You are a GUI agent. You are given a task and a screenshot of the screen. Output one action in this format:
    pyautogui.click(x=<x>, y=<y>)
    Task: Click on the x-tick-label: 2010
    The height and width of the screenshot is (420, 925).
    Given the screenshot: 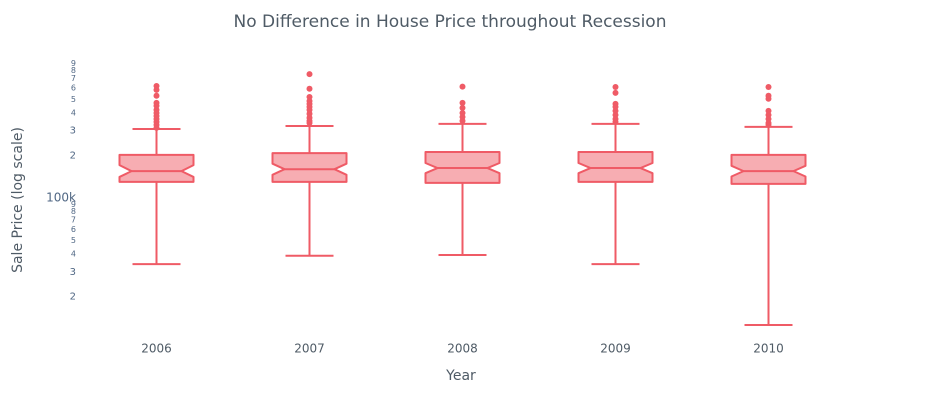 What is the action you would take?
    pyautogui.click(x=768, y=349)
    